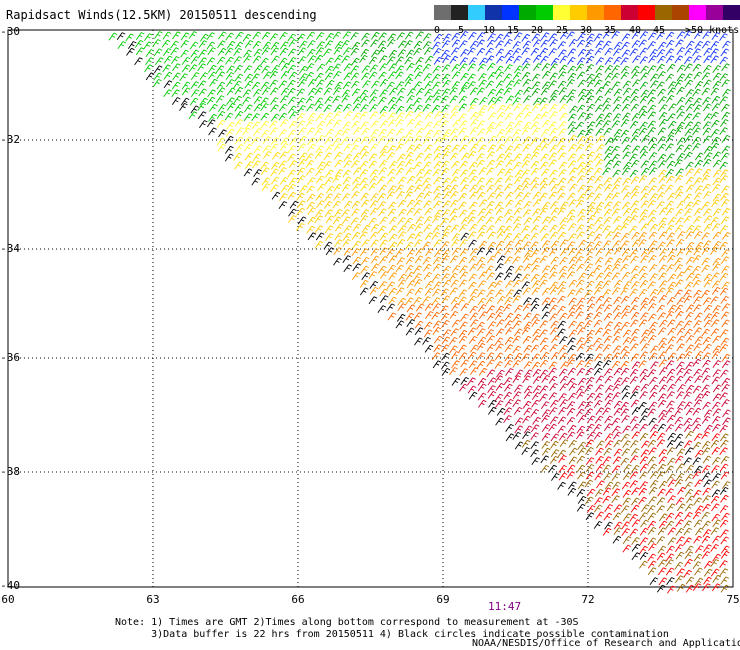  I want to click on lat-label: -36, so click(10, 357).